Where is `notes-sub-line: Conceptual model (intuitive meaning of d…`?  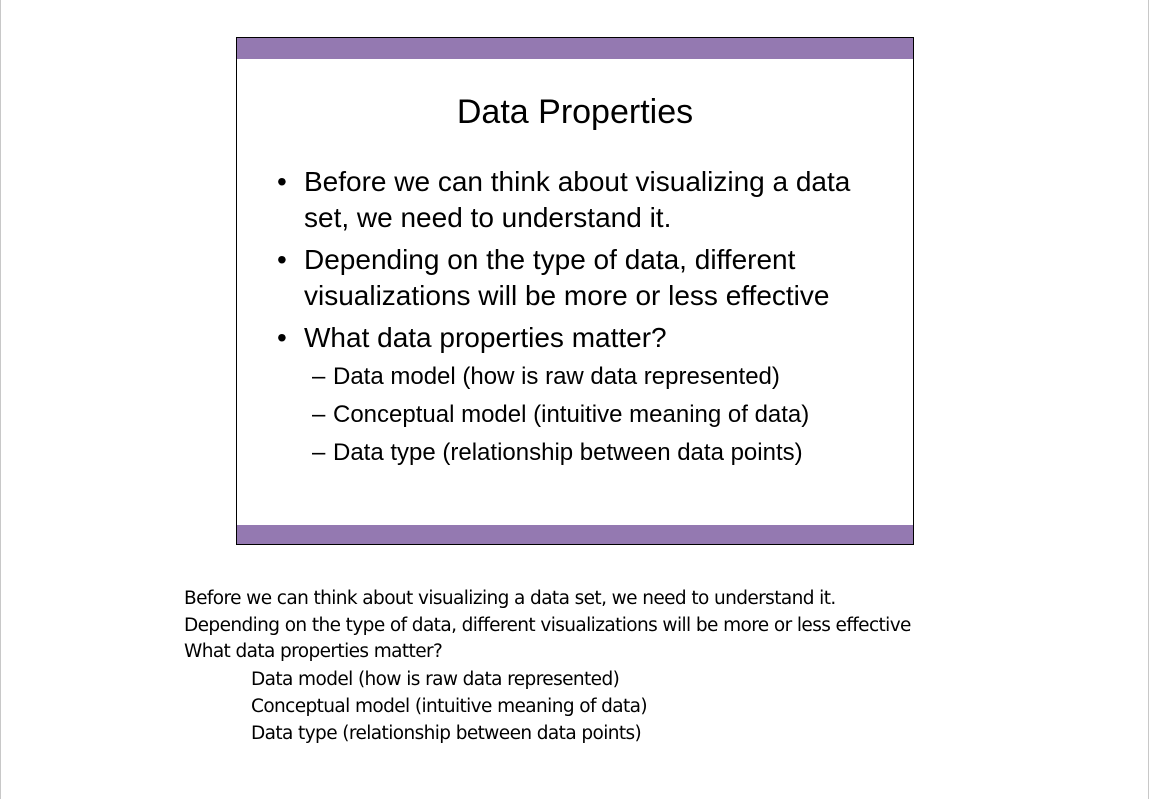 notes-sub-line: Conceptual model (intuitive meaning of d… is located at coordinates (449, 706).